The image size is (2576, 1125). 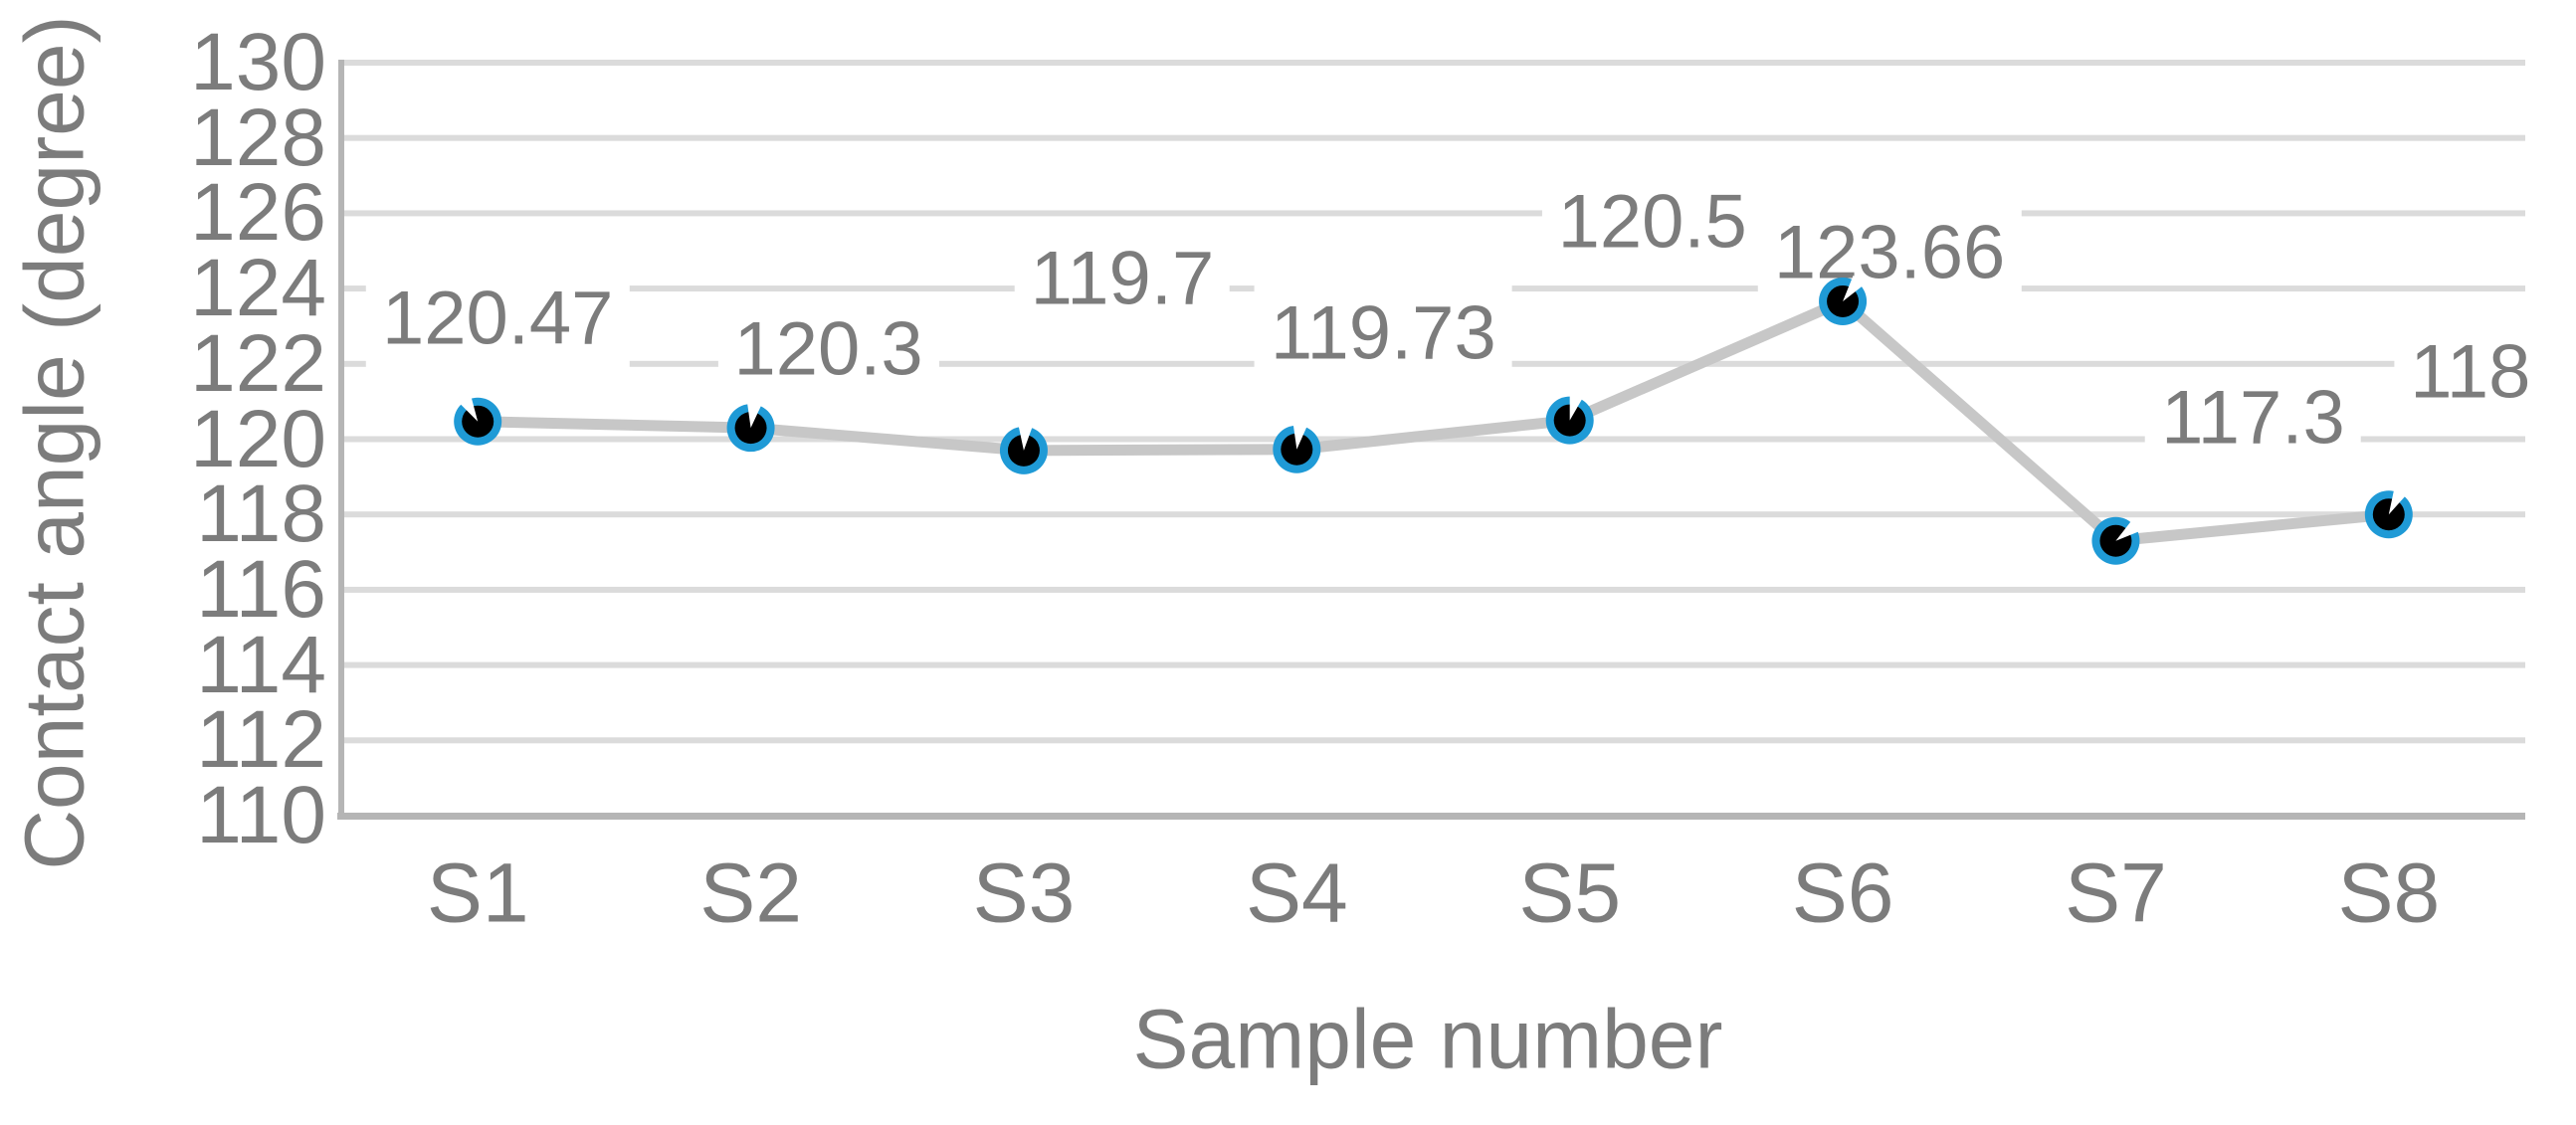 What do you see at coordinates (261, 815) in the screenshot?
I see `y-tick-label: 110` at bounding box center [261, 815].